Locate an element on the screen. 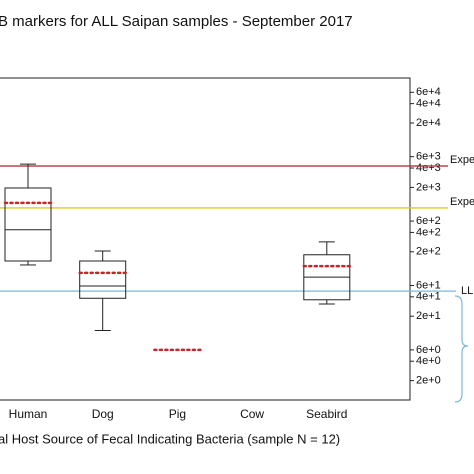  y-tick-label: 2e+0 is located at coordinates (428, 381).